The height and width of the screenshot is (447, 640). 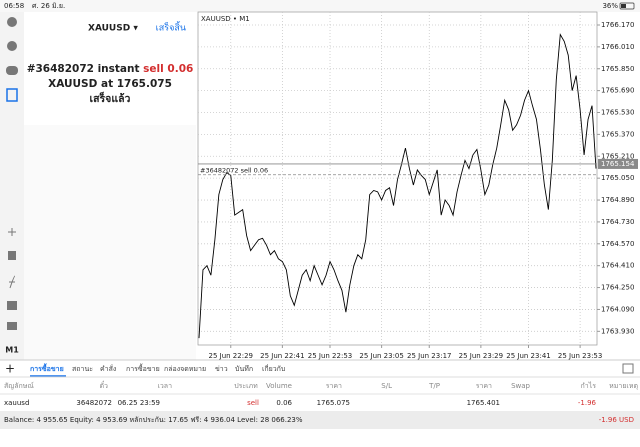 I want to click on y-tick-label: 1765.530, so click(x=617, y=113).